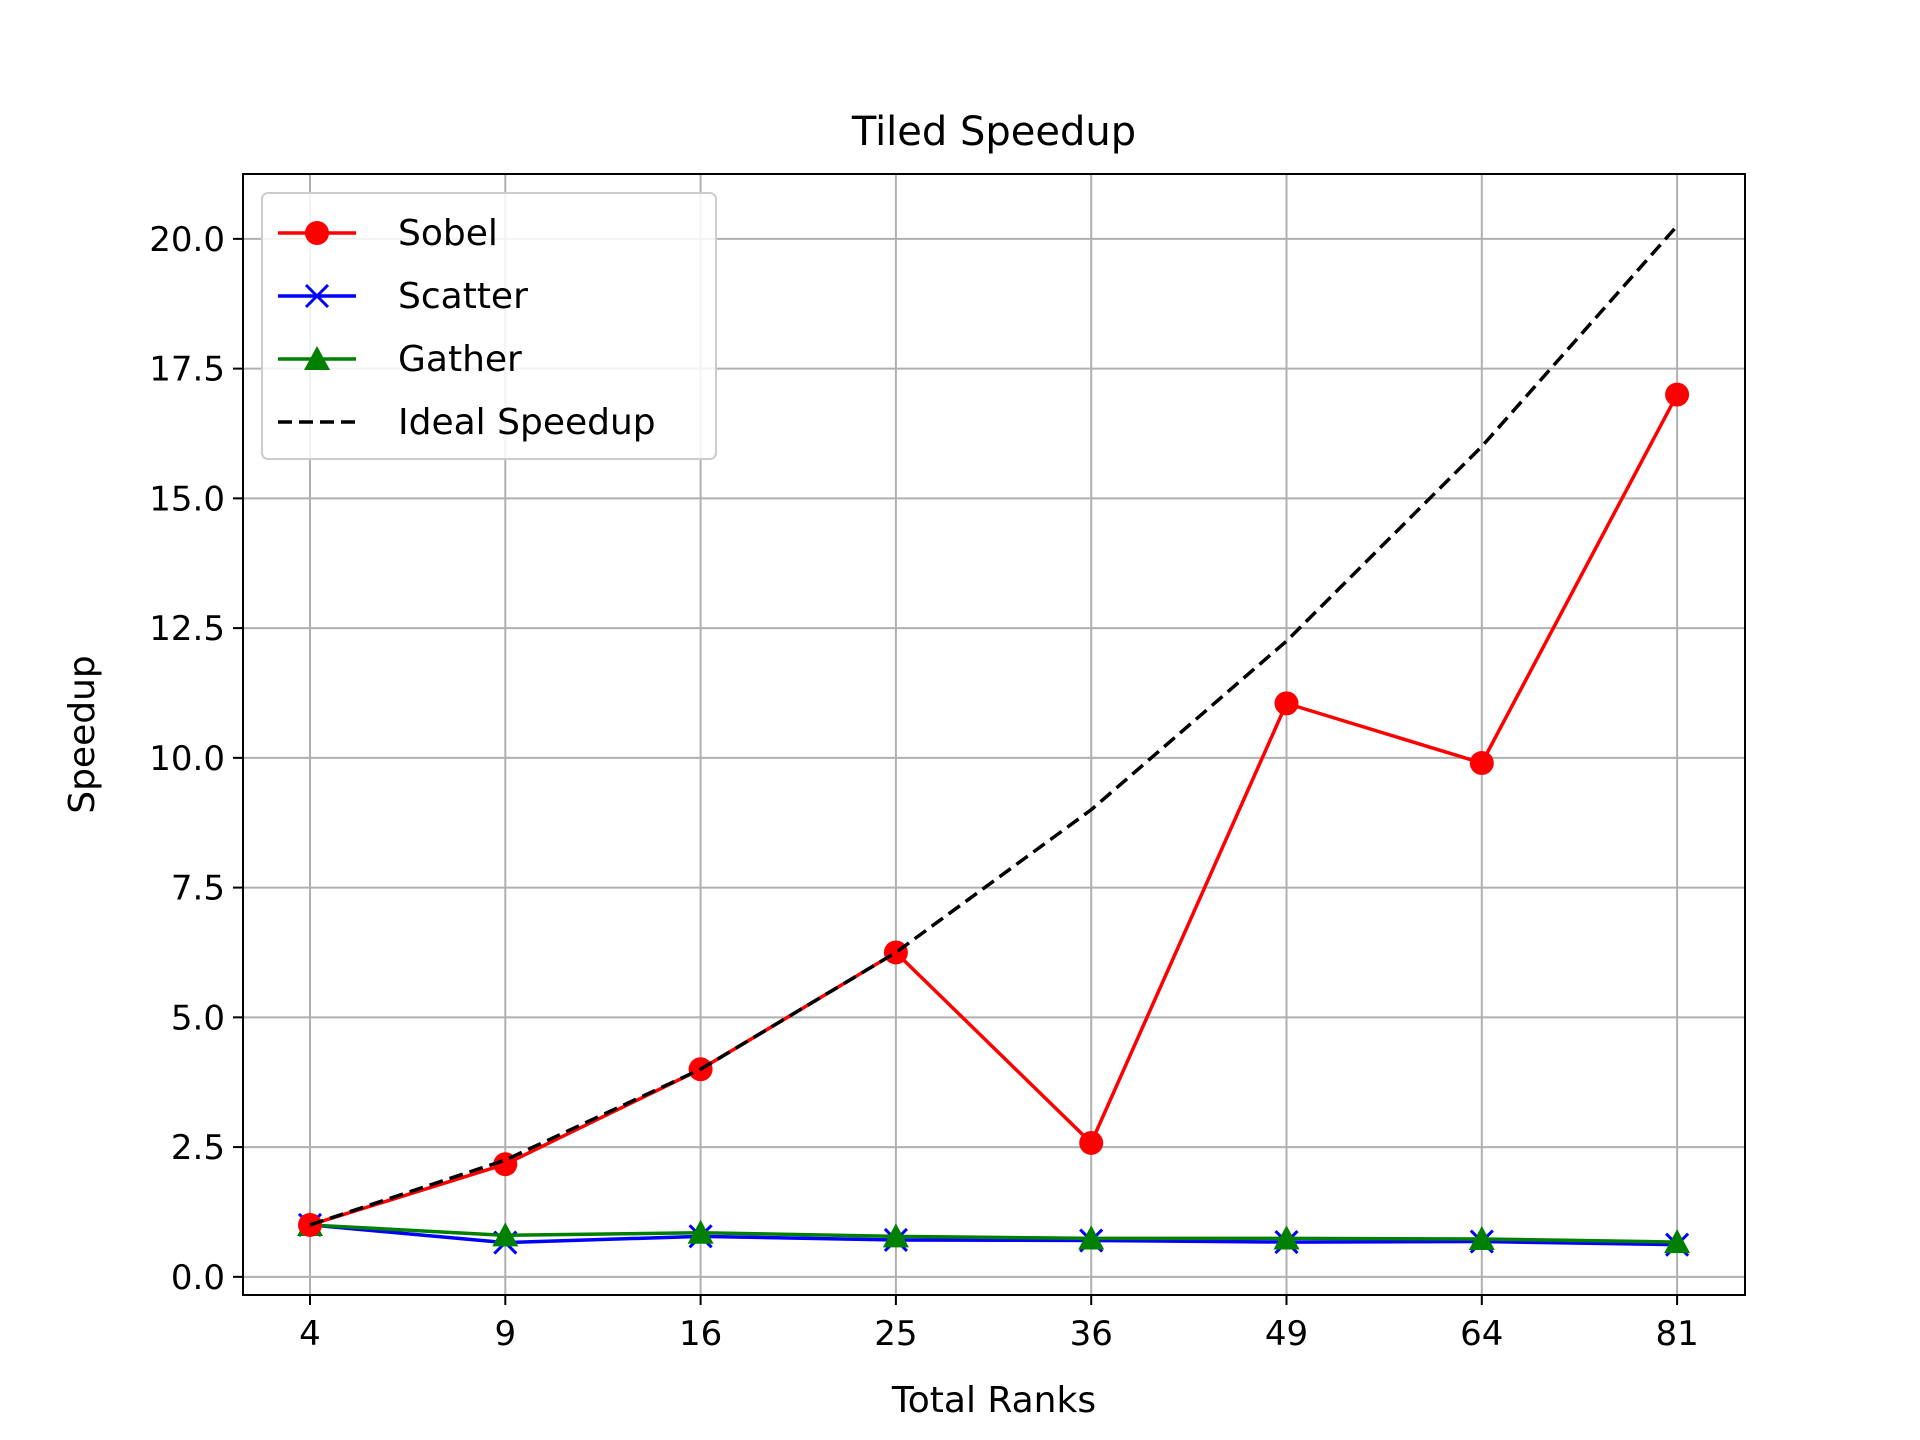  What do you see at coordinates (187, 499) in the screenshot?
I see `y-tick-label: 15.0` at bounding box center [187, 499].